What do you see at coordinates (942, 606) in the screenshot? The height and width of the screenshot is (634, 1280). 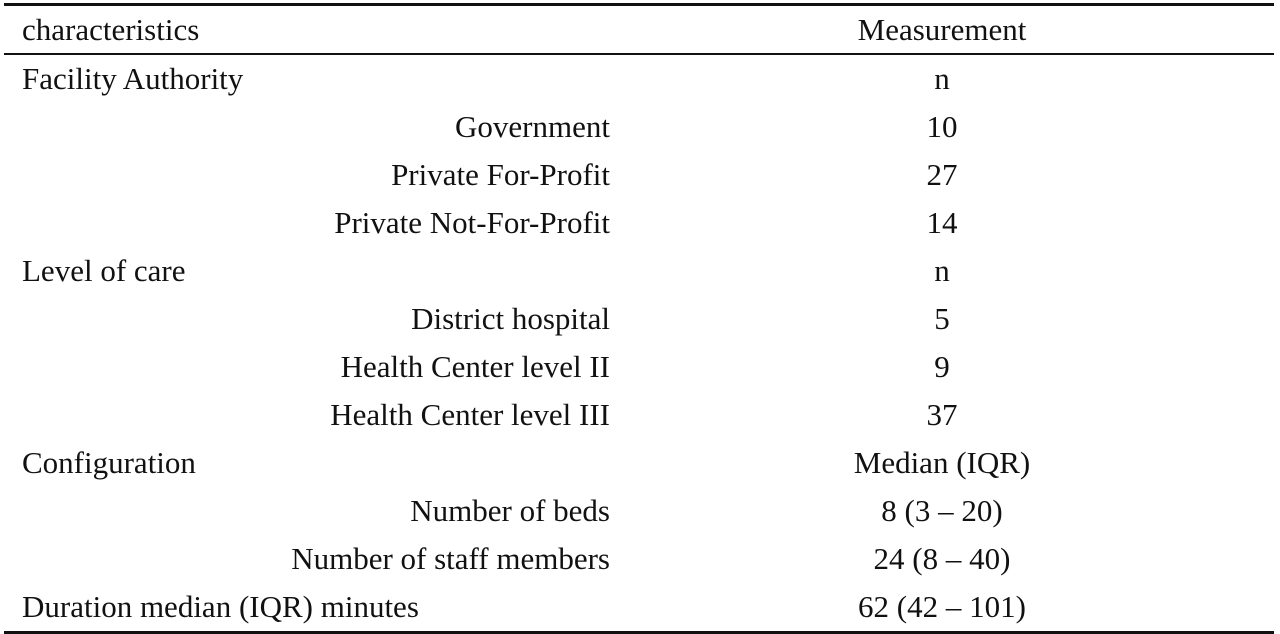 I see `row-value: 62 (42 – 101)` at bounding box center [942, 606].